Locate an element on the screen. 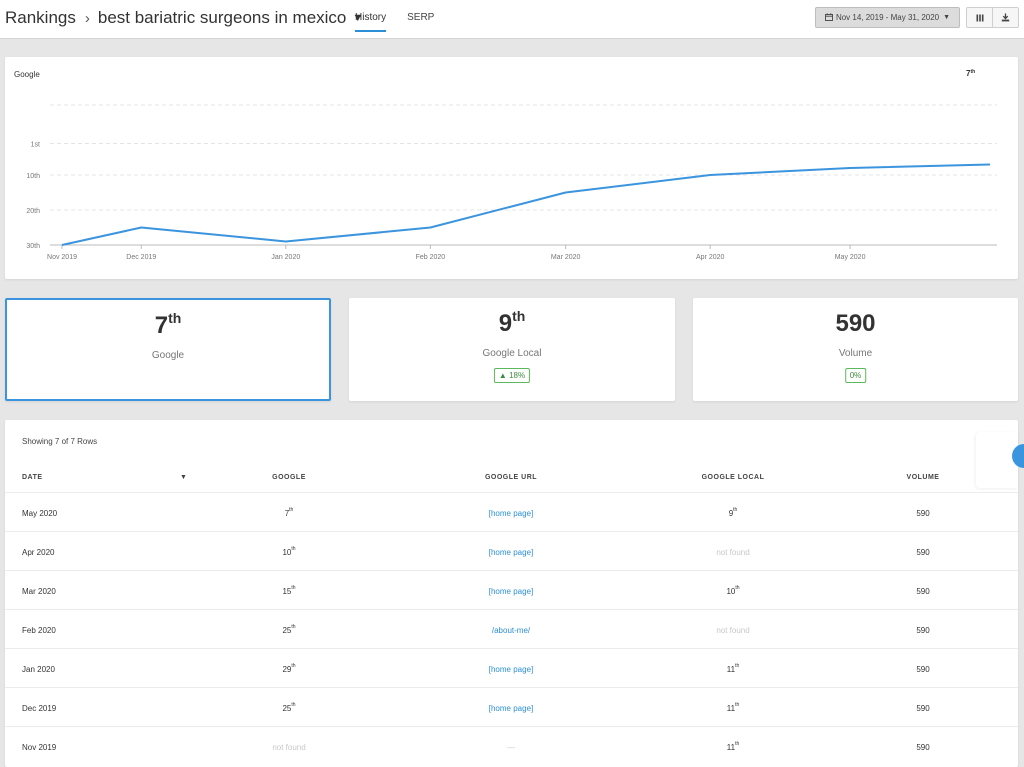  stat-card-volume: 590 Volume 0% is located at coordinates (855, 349).